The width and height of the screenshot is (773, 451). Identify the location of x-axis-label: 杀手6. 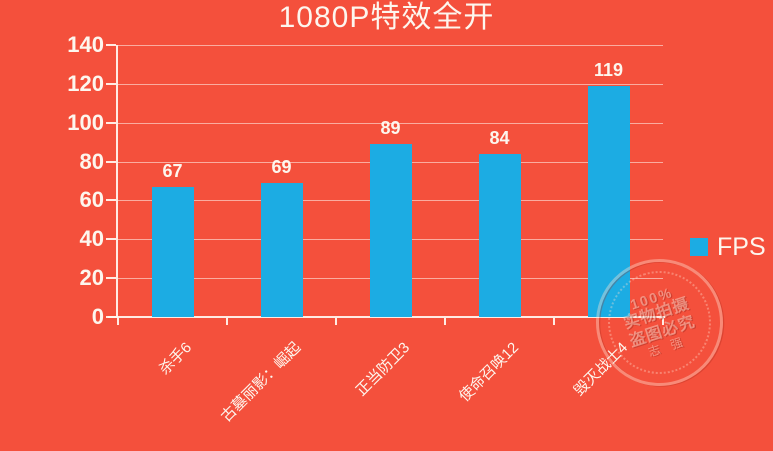
(175, 359).